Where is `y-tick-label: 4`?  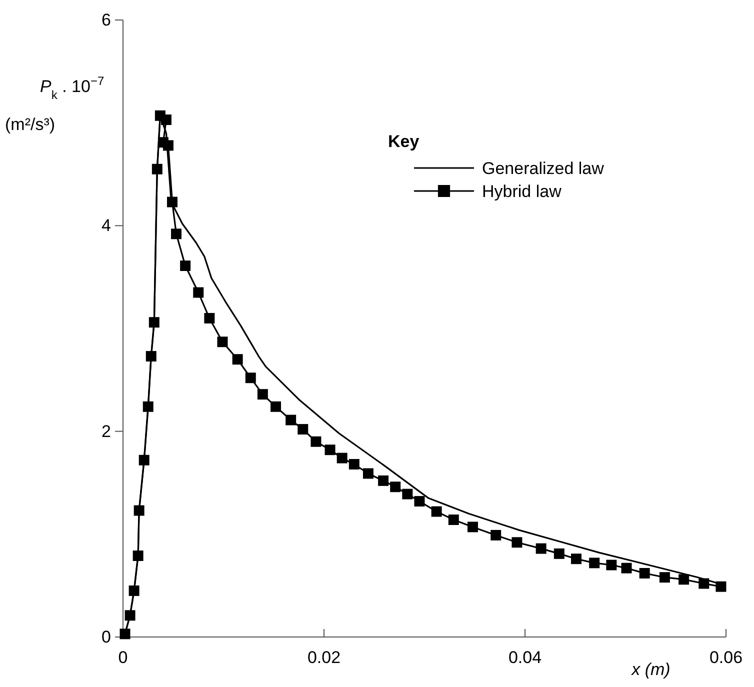 y-tick-label: 4 is located at coordinates (106, 226).